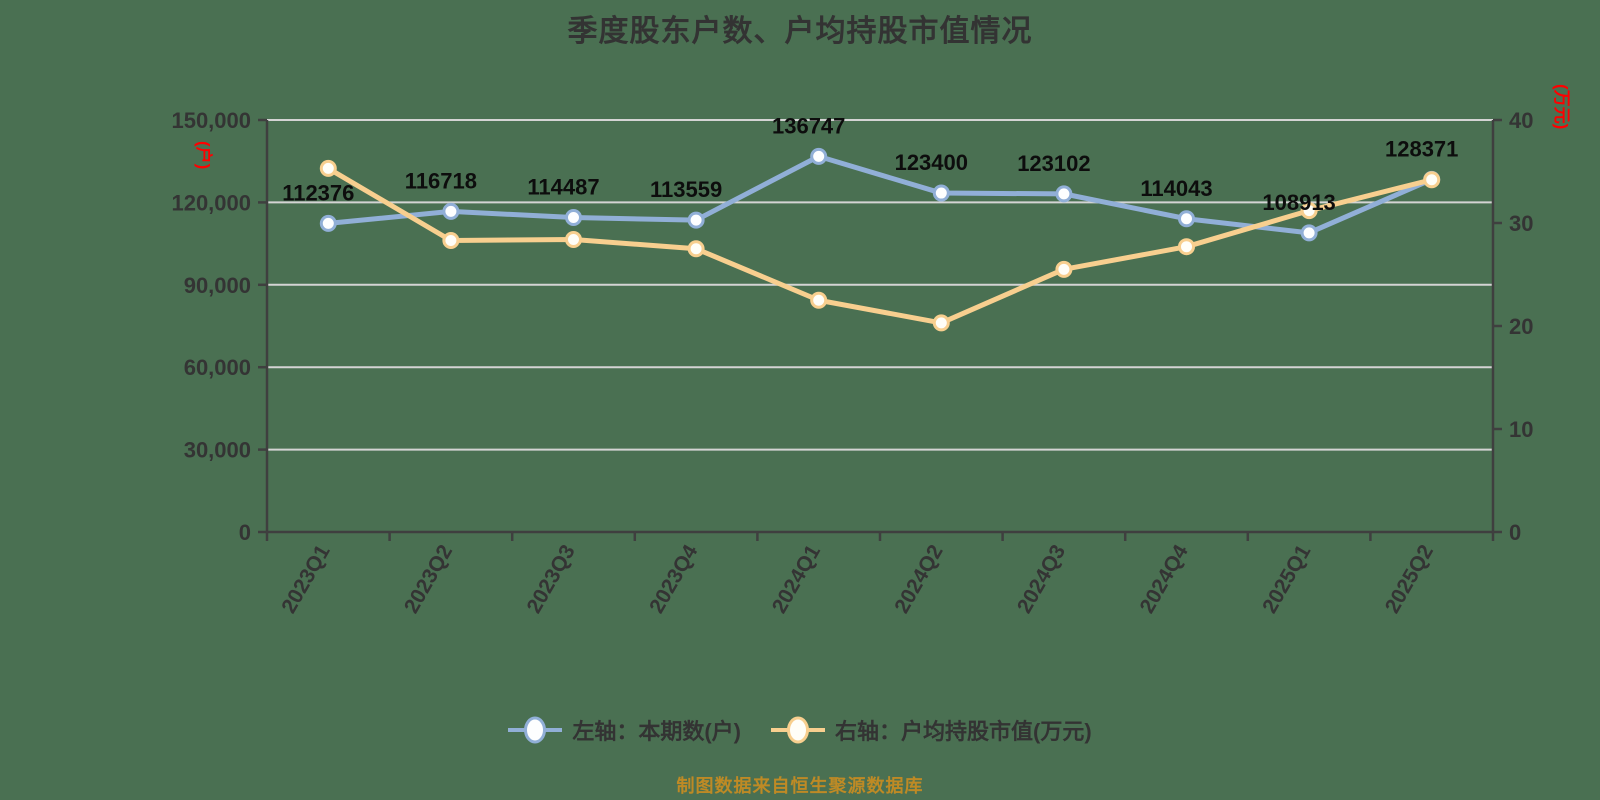 The height and width of the screenshot is (800, 1600). Describe the element at coordinates (428, 579) in the screenshot. I see `x-axis-category-label: 2023Q2` at that location.